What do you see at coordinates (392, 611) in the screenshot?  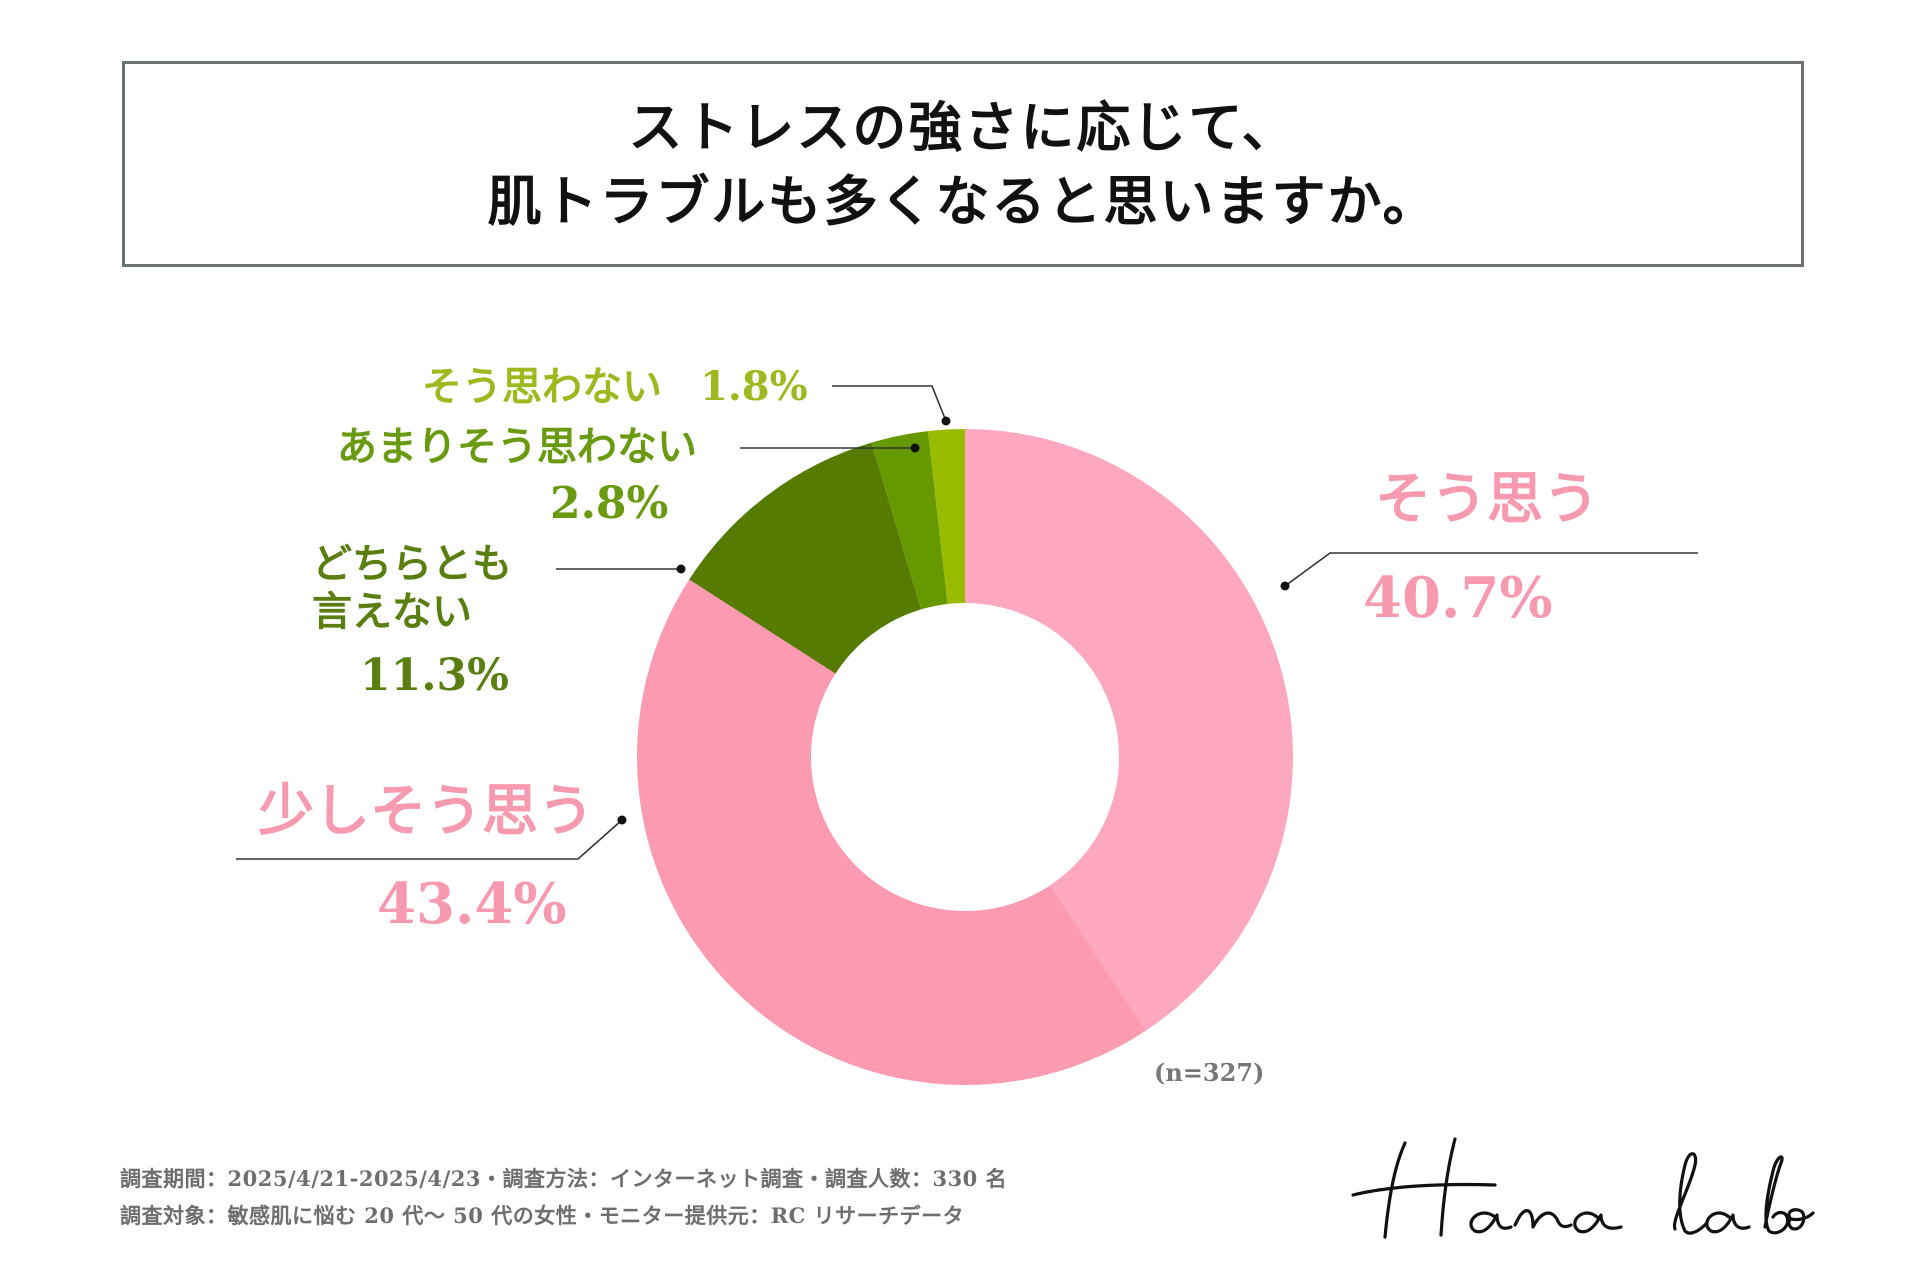 I see `label-dochira-tomo-ienai-line2: 言えない` at bounding box center [392, 611].